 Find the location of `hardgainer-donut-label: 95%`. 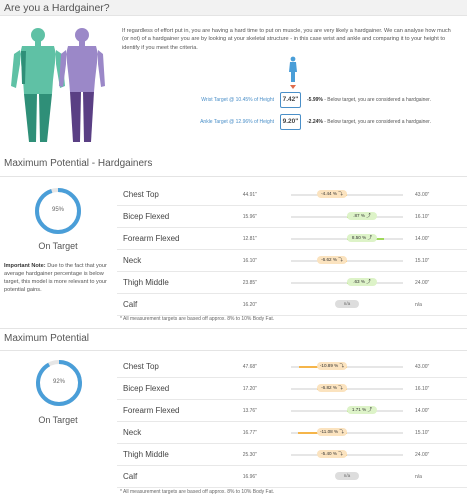

hardgainer-donut-label: 95% is located at coordinates (57, 210).